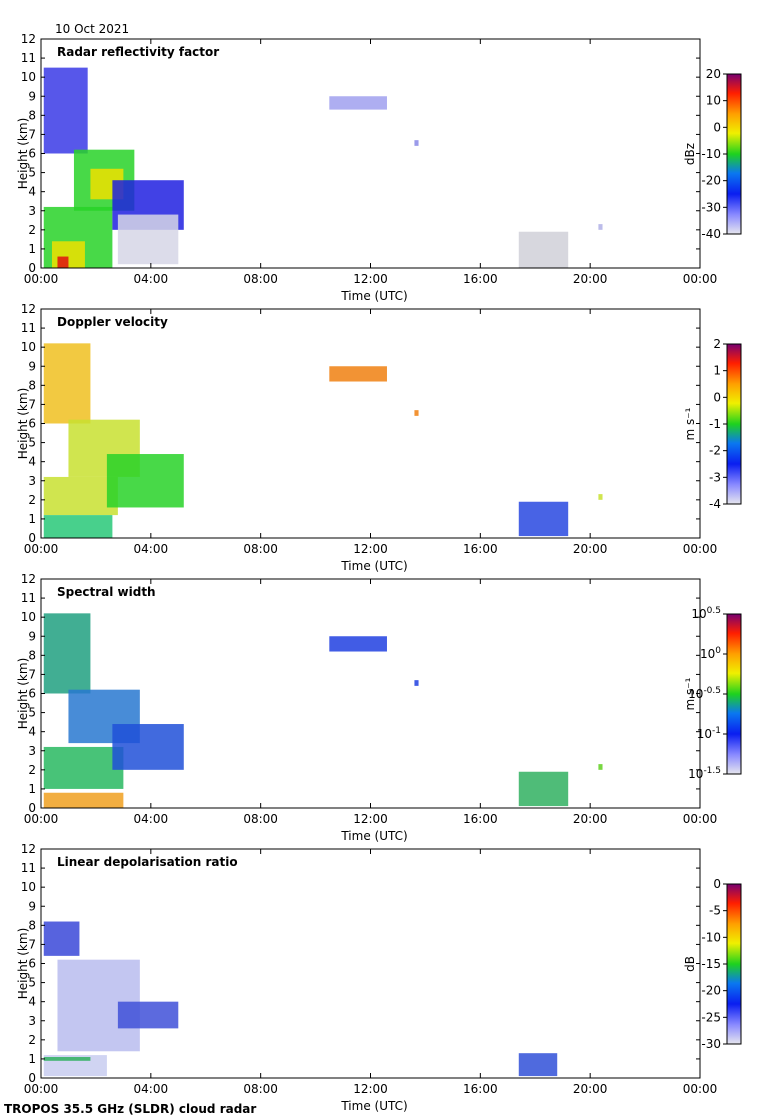 The height and width of the screenshot is (1120, 780). I want to click on colorbar-tick-label: -15, so click(711, 964).